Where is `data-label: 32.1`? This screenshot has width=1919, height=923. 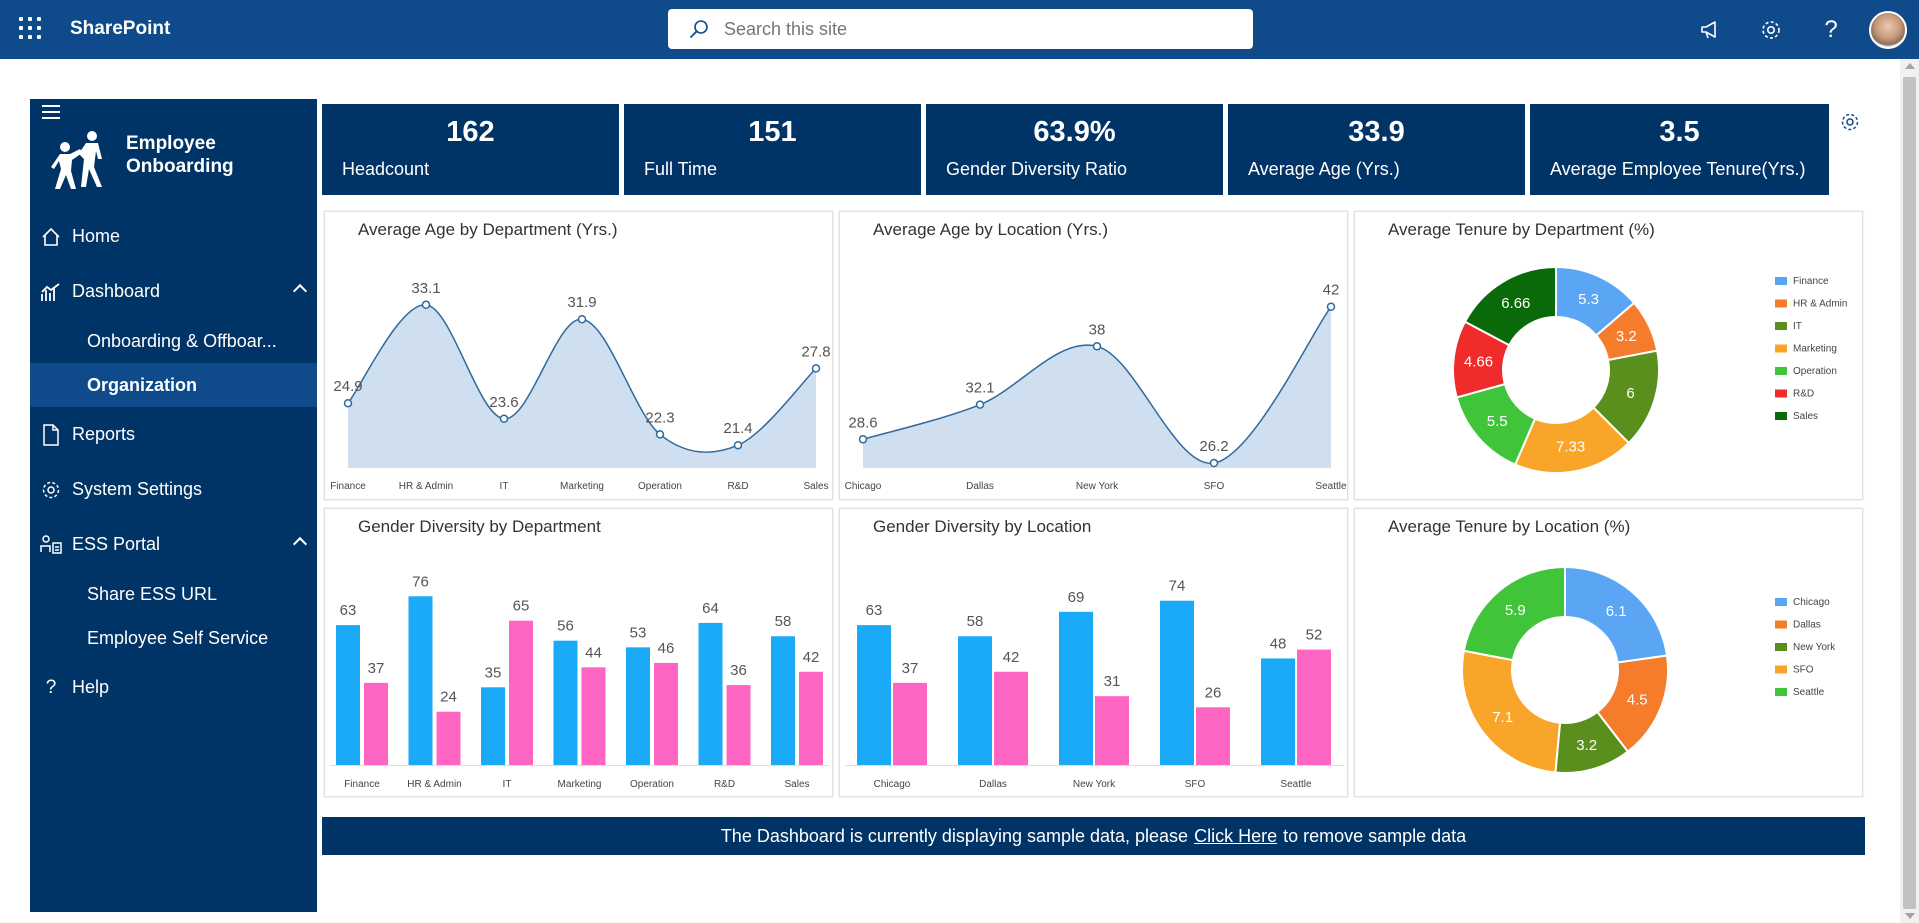
data-label: 32.1 is located at coordinates (979, 388).